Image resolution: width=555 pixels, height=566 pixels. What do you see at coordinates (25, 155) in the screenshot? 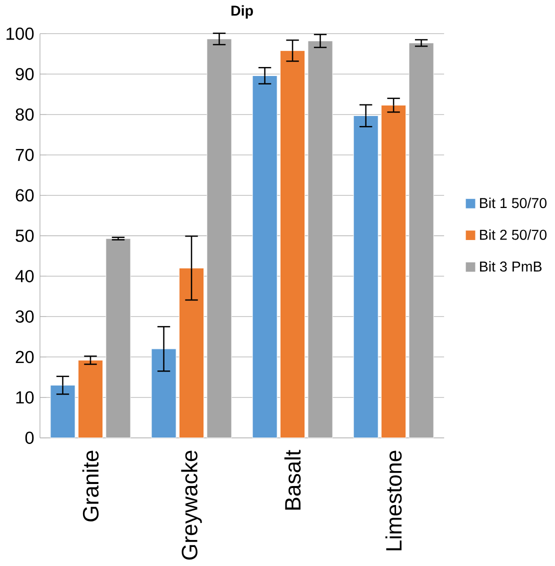
I see `y-tick-label: 70` at bounding box center [25, 155].